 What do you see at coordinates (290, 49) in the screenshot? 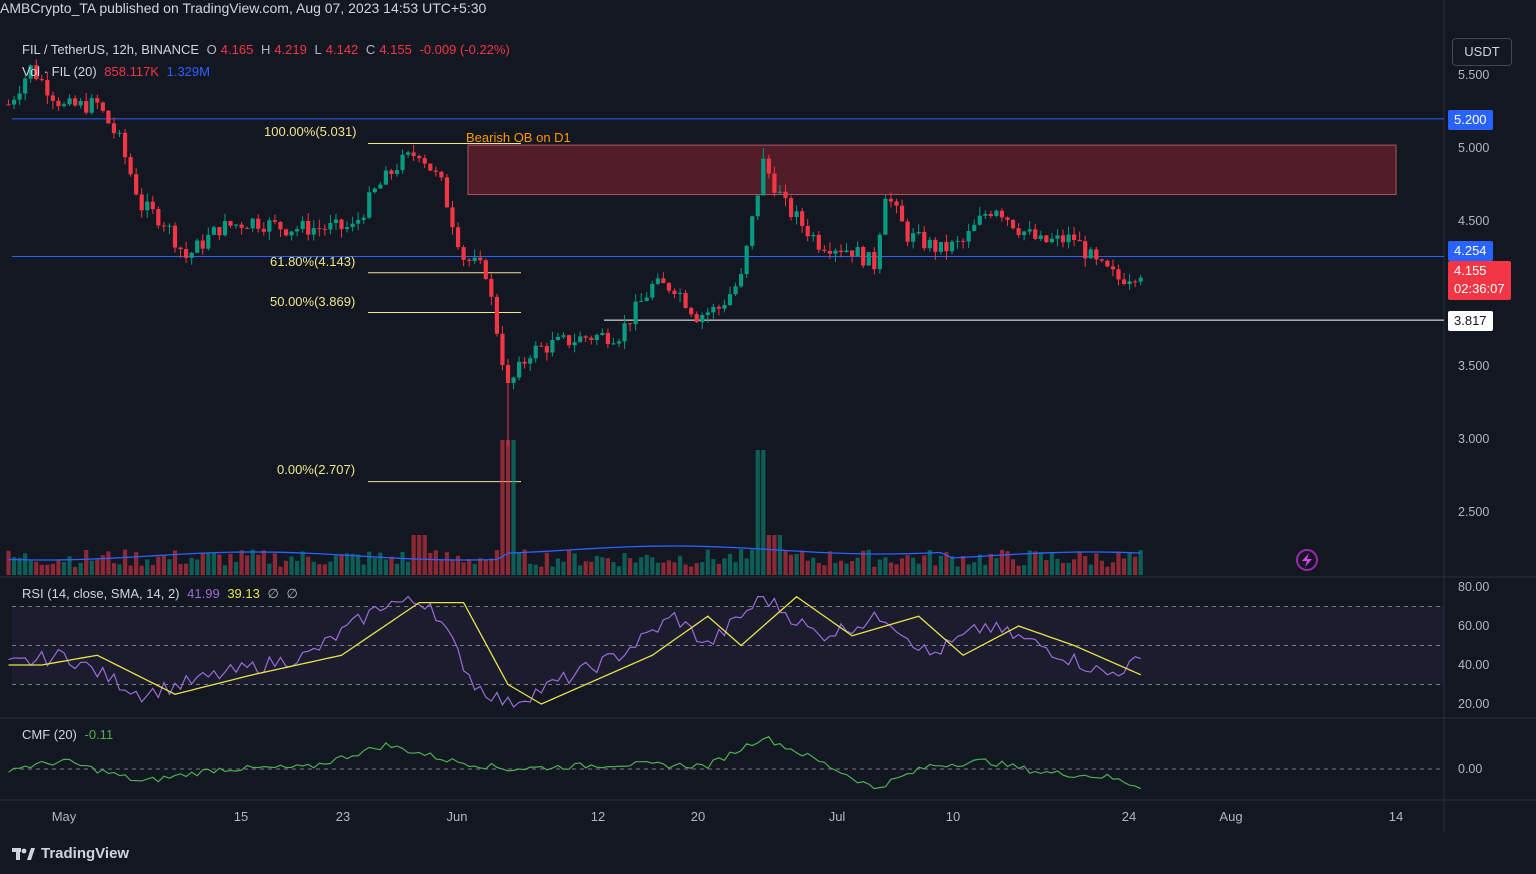
I see `high-value: 4.219` at bounding box center [290, 49].